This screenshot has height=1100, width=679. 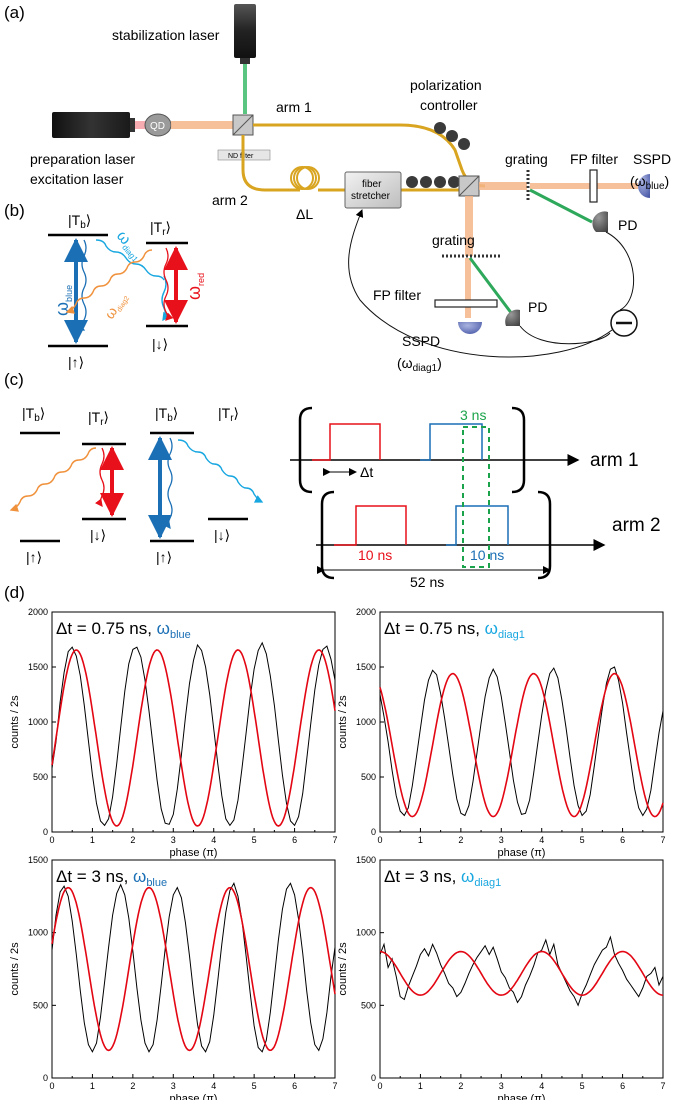 I want to click on ket-down: |↓⟩, so click(x=160, y=344).